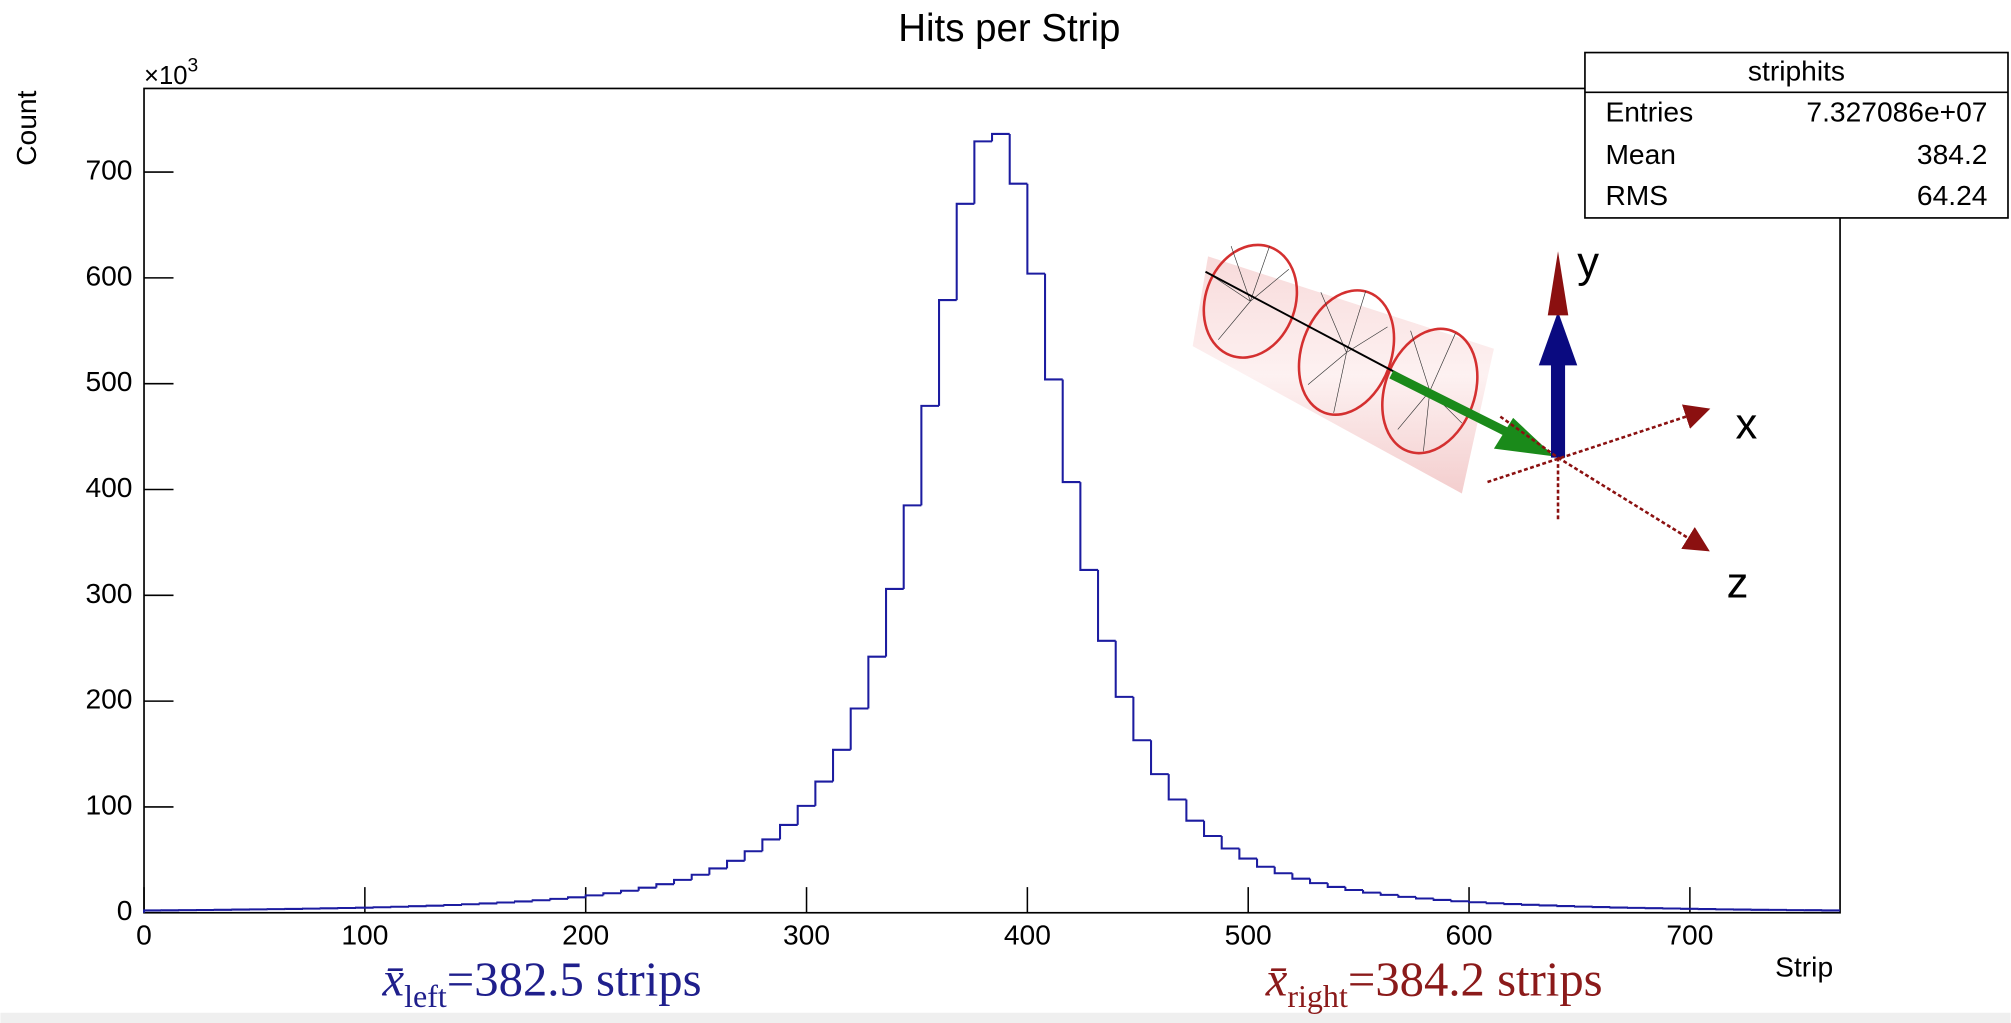 This screenshot has width=2011, height=1023. Describe the element at coordinates (1796, 71) in the screenshot. I see `stats-name: striphits` at that location.